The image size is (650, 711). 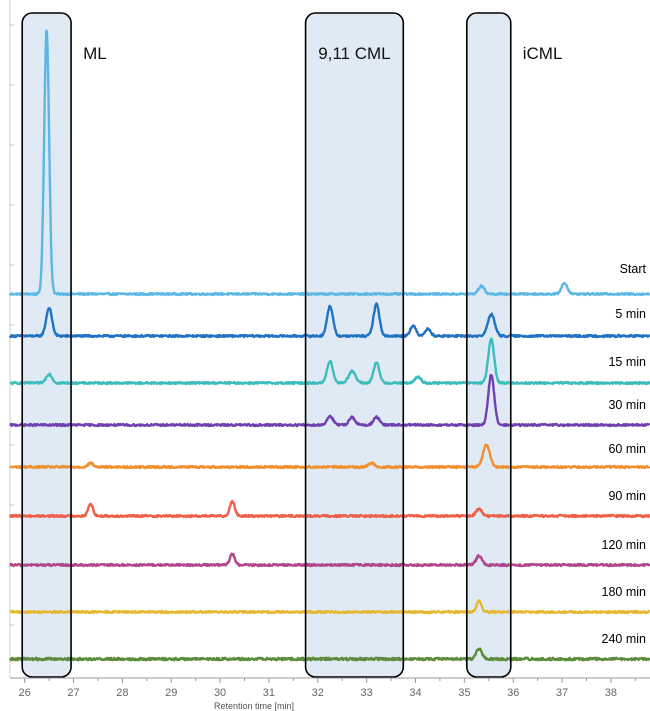 I want to click on trace-label: 15 min, so click(x=627, y=362).